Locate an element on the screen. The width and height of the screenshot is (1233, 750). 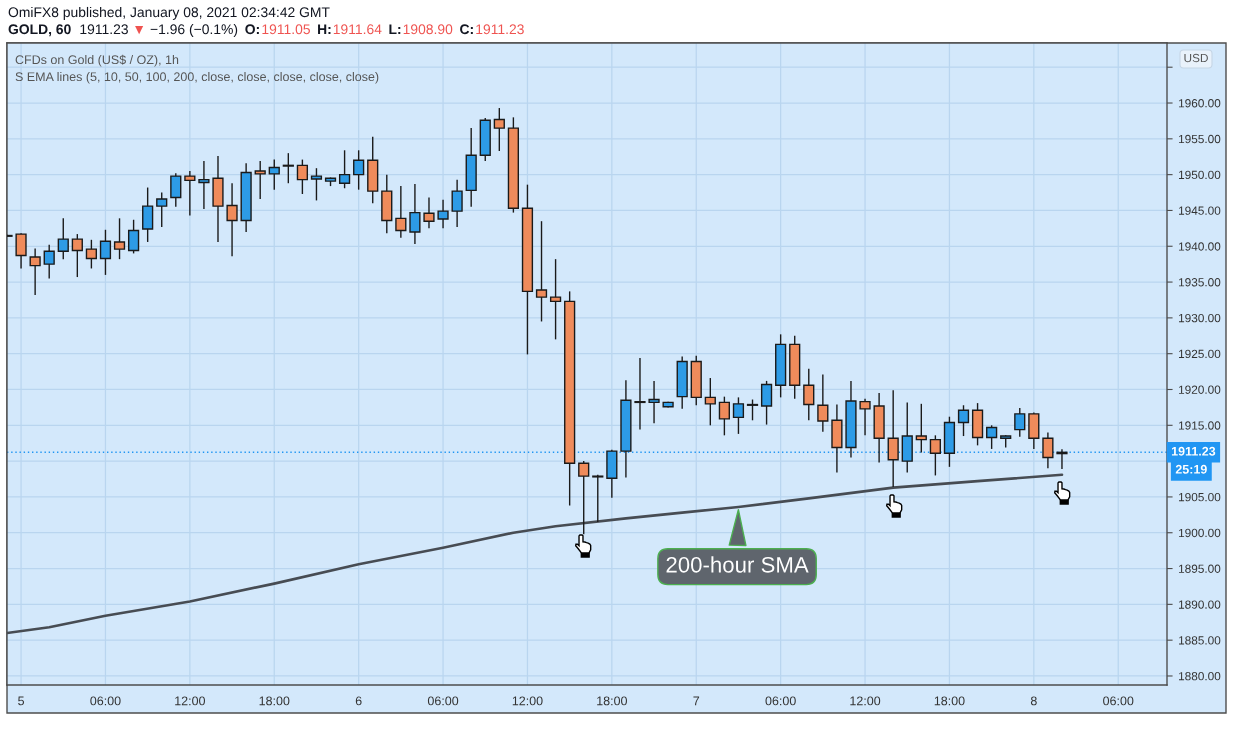
y-tick-label: 1945.00 is located at coordinates (1200, 210).